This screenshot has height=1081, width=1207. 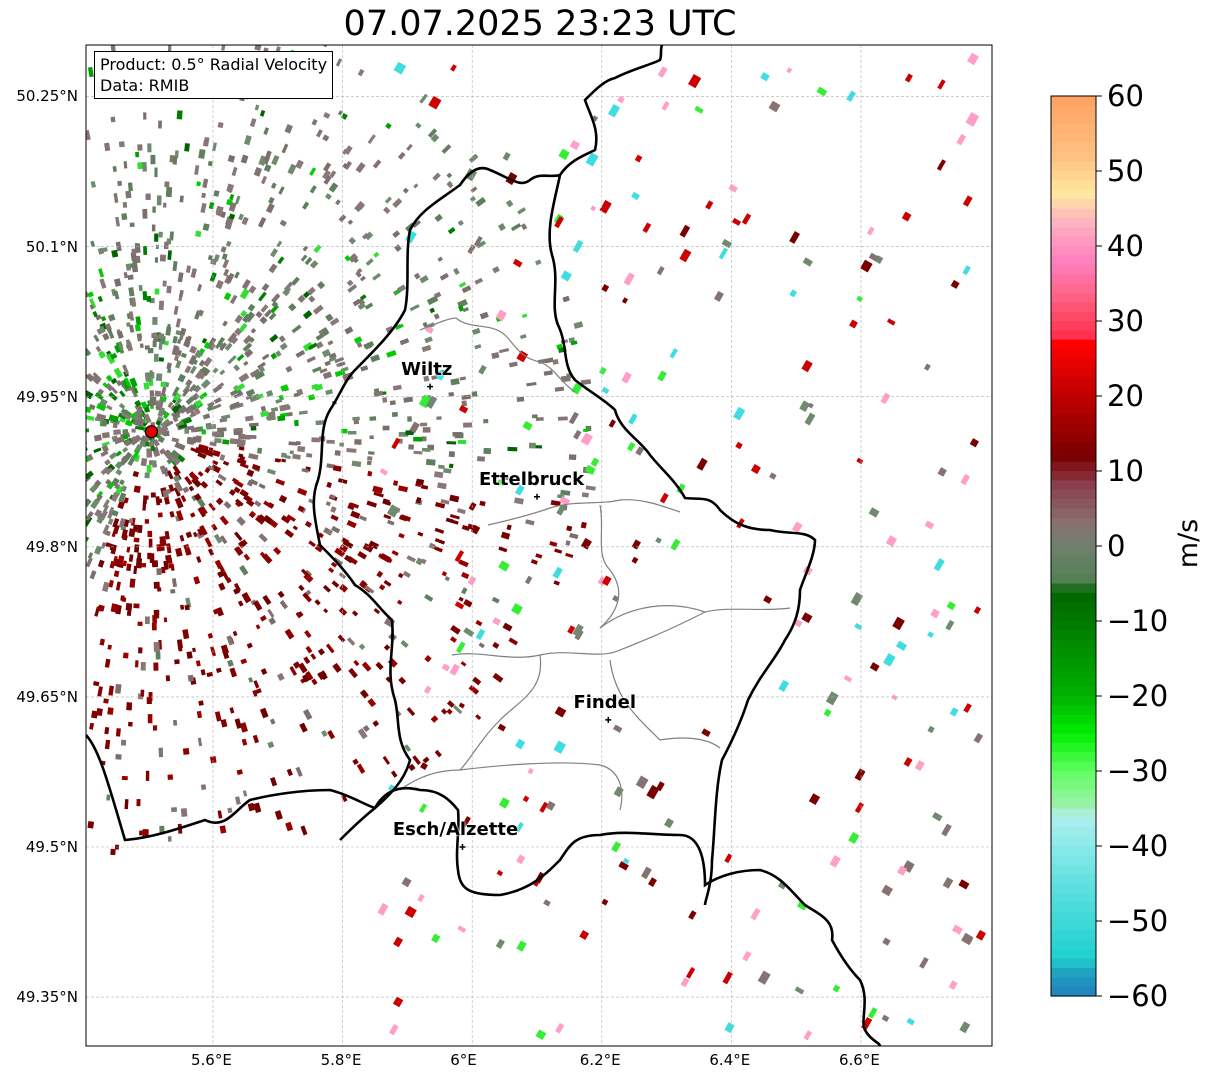 What do you see at coordinates (1138, 696) in the screenshot?
I see `colorbar-tick-label: −20` at bounding box center [1138, 696].